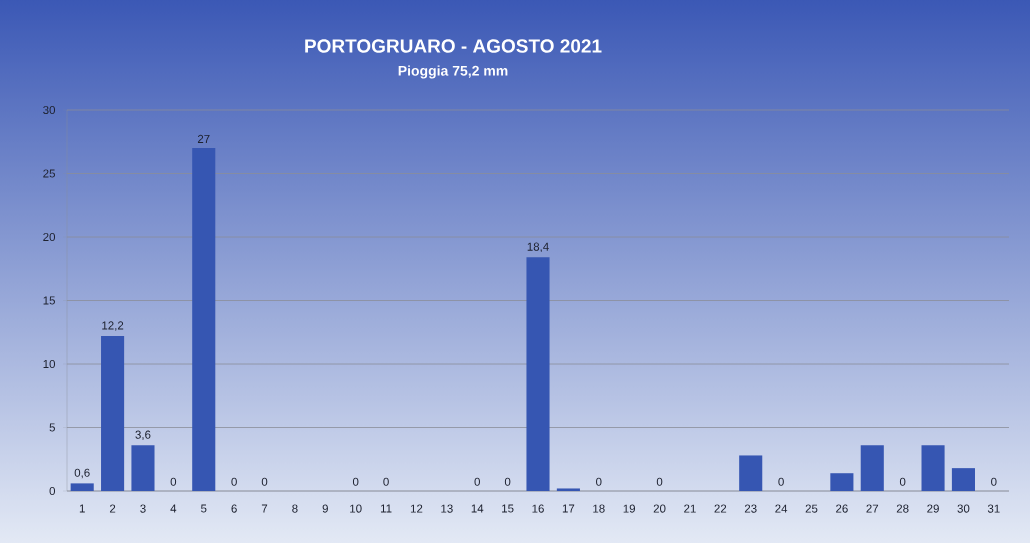 The image size is (1030, 543). I want to click on x-tick-label: 12, so click(416, 508).